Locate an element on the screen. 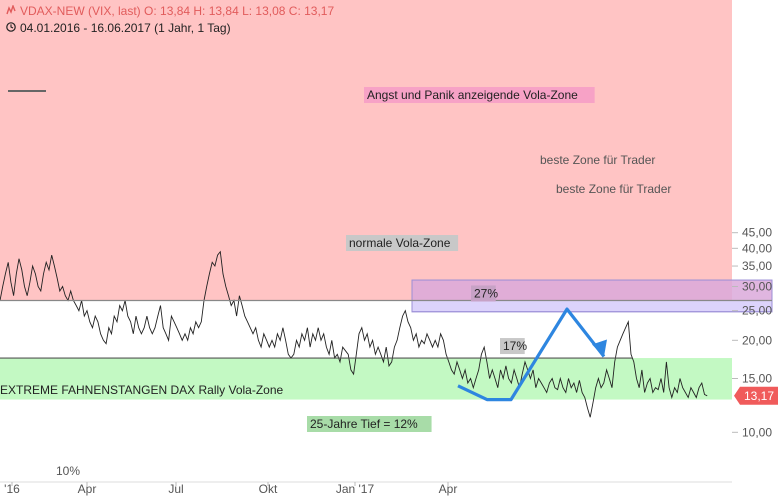 The width and height of the screenshot is (780, 504). x-tick-label: Jan '17 is located at coordinates (355, 489).